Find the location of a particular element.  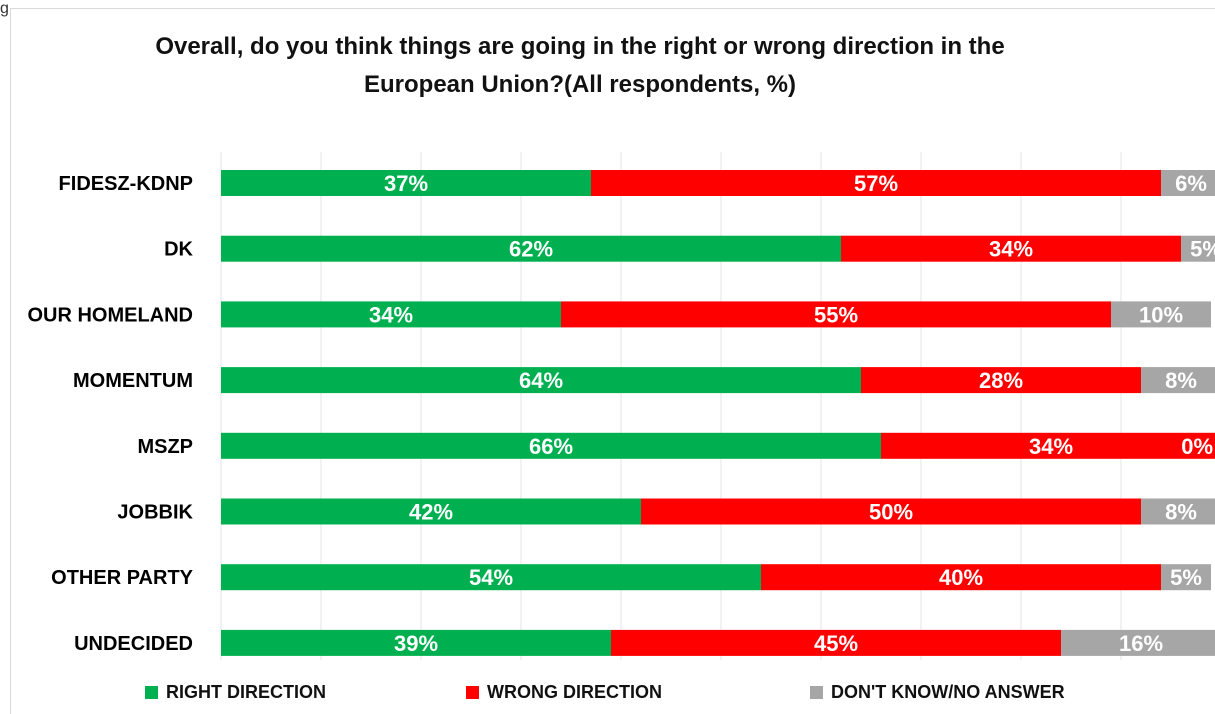

legend-label-right-direction: RIGHT DIRECTION is located at coordinates (246, 692).